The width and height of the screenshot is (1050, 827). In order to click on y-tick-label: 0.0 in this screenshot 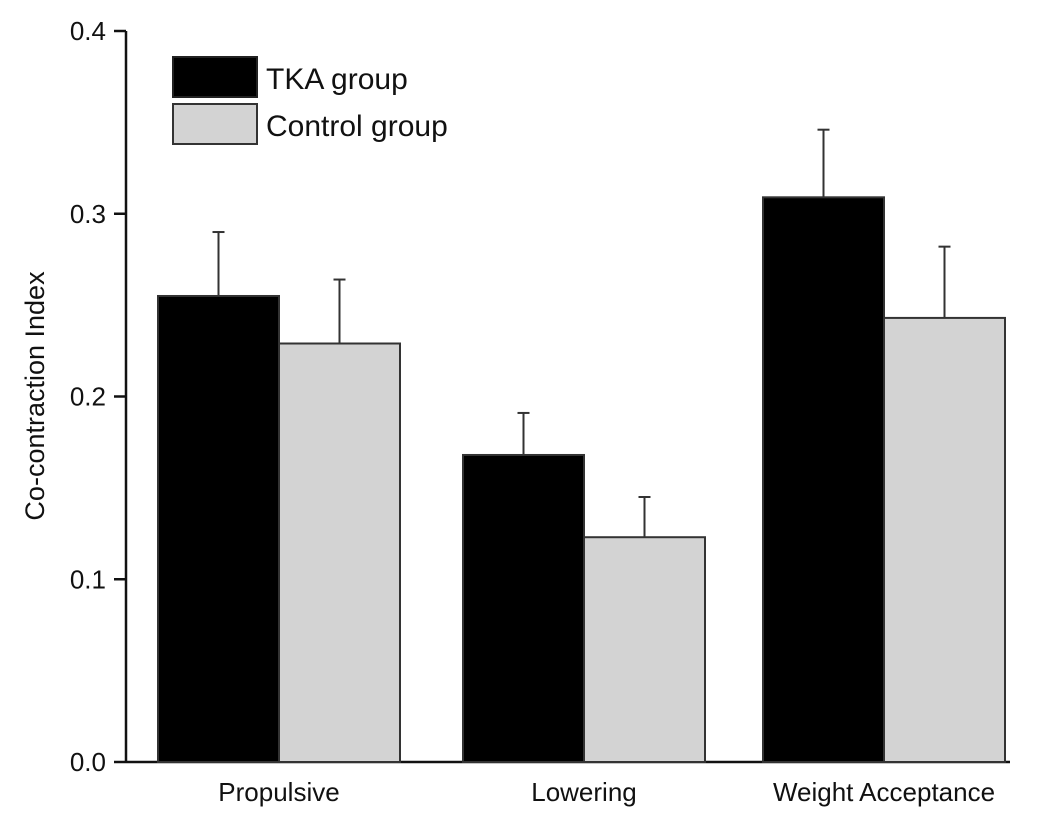, I will do `click(88, 762)`.